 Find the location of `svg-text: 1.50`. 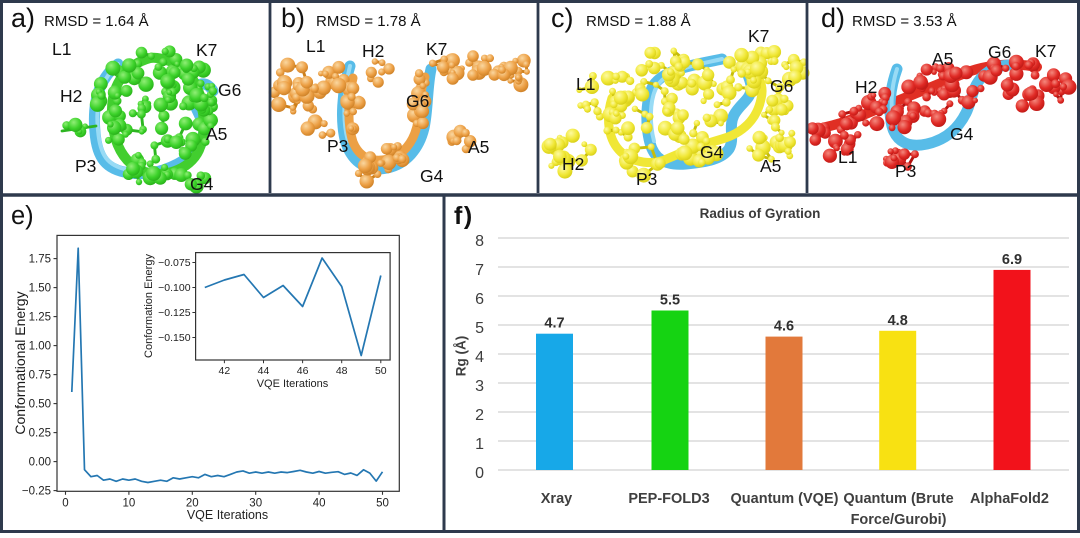

svg-text: 1.50 is located at coordinates (40, 289).